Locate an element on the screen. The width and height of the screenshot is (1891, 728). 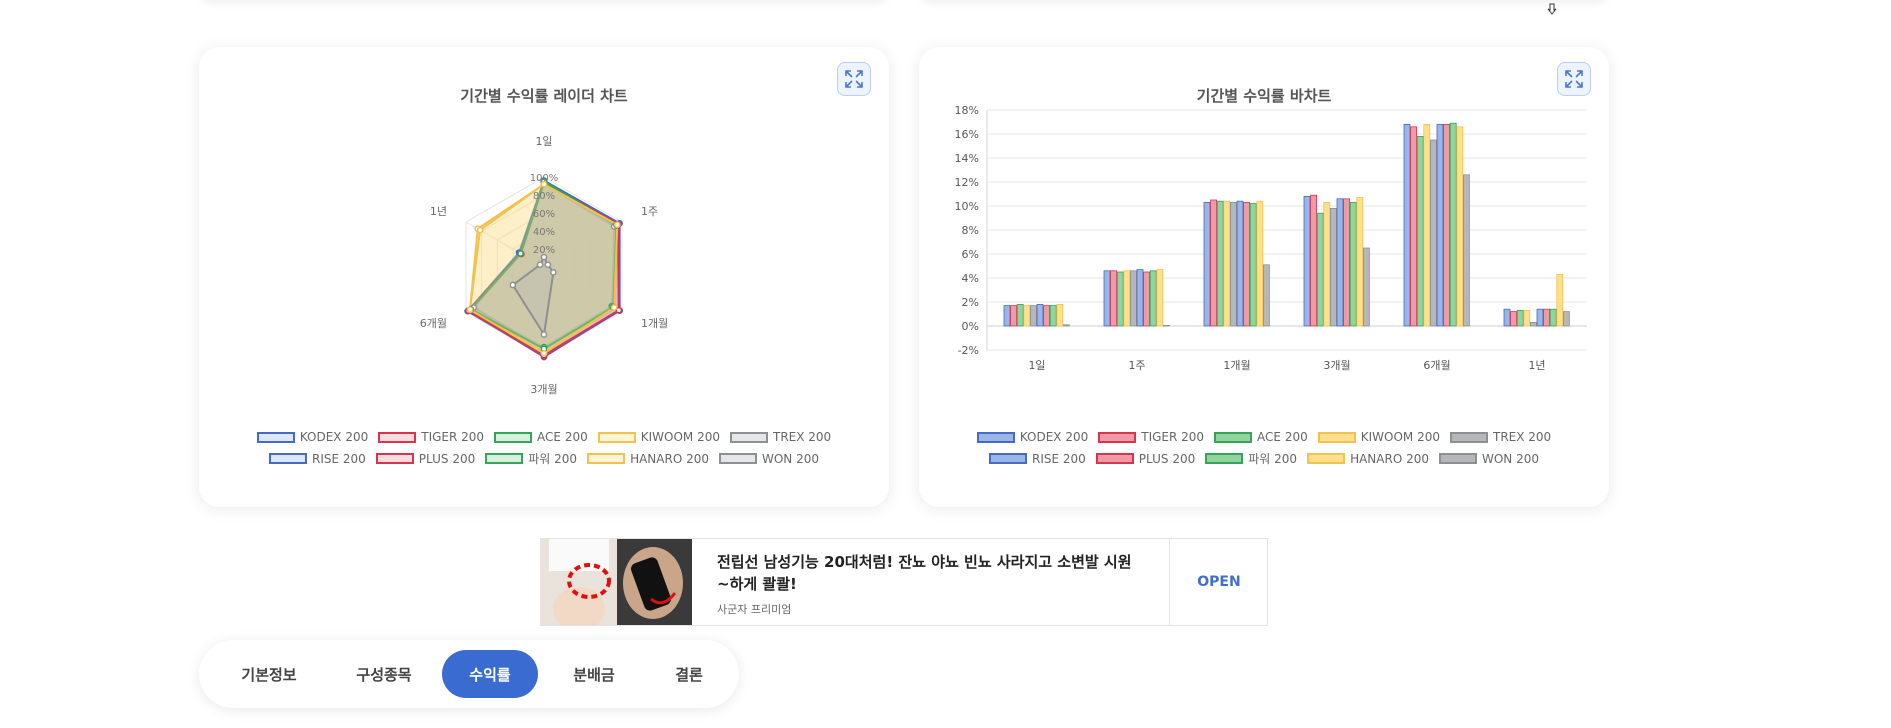
bar-expand-button is located at coordinates (1574, 79).